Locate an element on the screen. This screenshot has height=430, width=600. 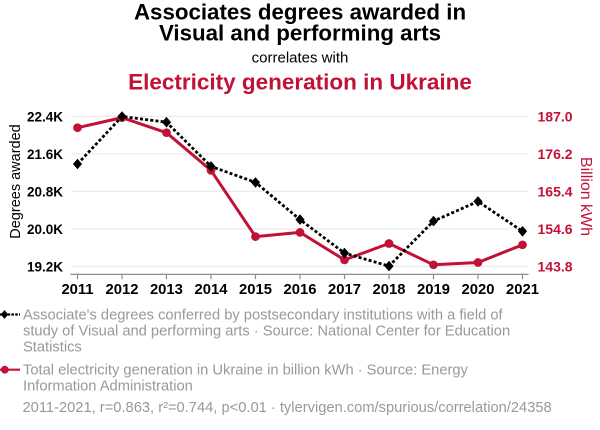
svg-text: 2020 is located at coordinates (478, 290).